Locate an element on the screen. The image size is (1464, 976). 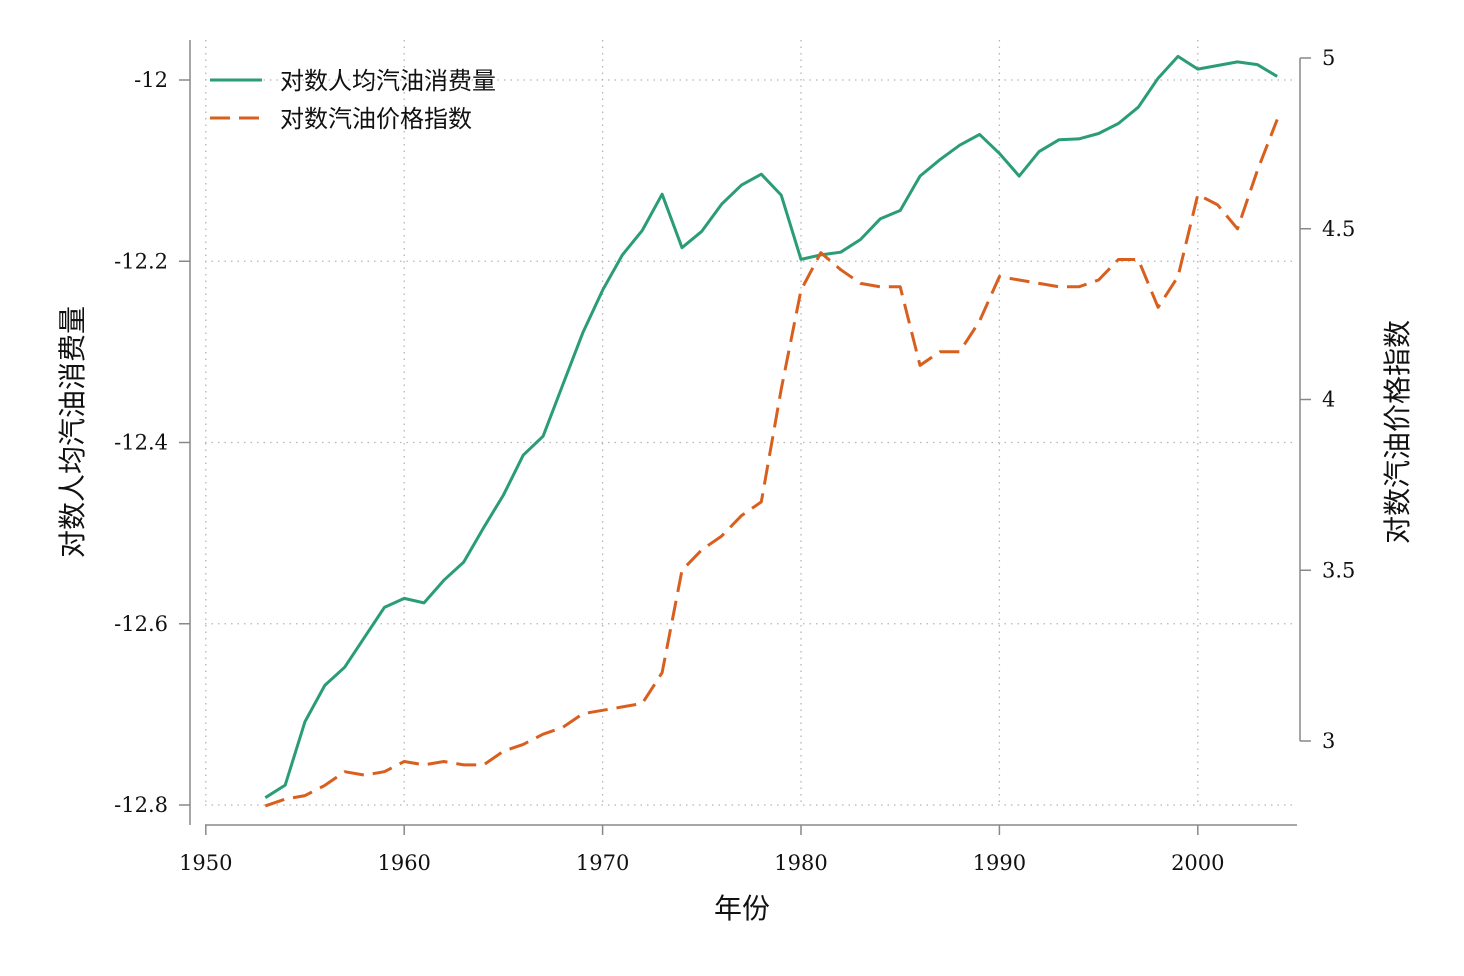
y-right-tick-label: 4 is located at coordinates (1328, 400).